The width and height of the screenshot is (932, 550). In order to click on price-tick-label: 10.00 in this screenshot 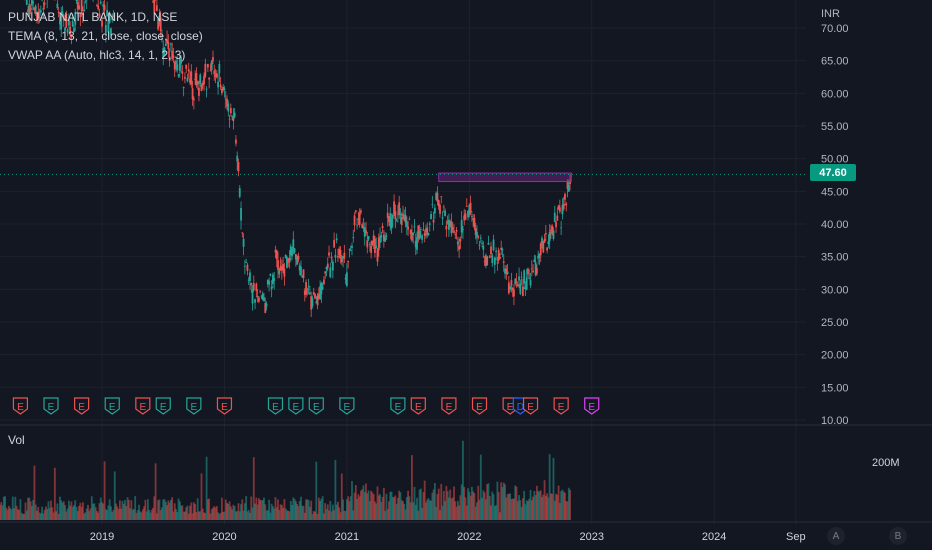, I will do `click(835, 421)`.